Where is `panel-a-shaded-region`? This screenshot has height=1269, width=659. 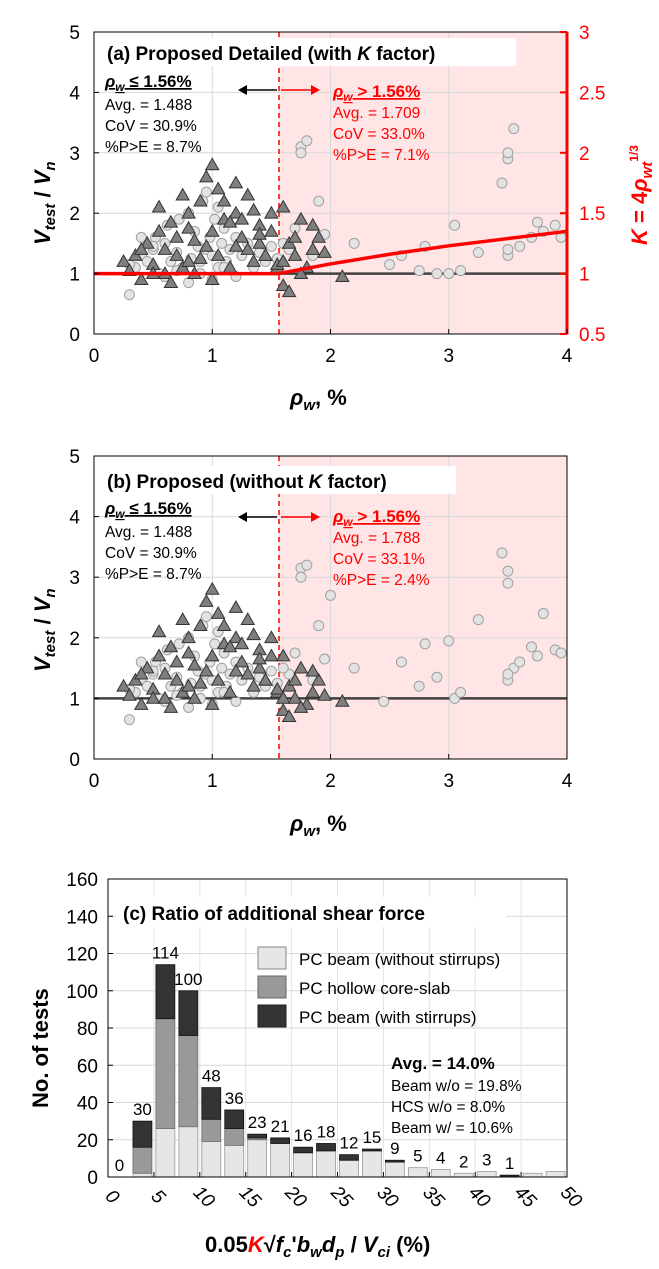 panel-a-shaded-region is located at coordinates (423, 183).